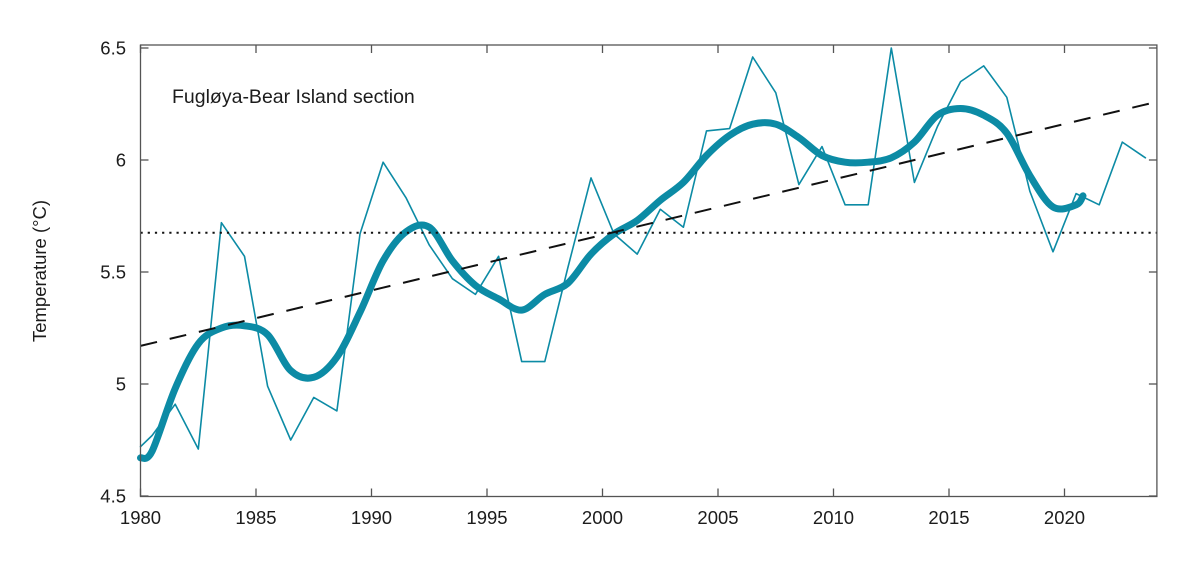  Describe the element at coordinates (602, 517) in the screenshot. I see `x-tick-label: 2000` at that location.